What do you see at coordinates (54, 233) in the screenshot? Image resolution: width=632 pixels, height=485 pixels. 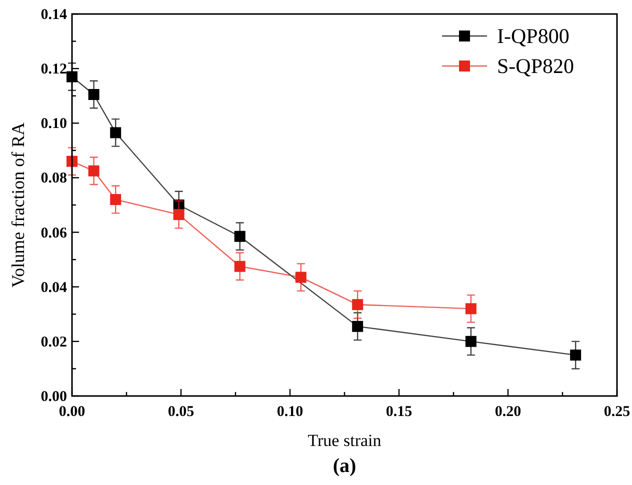 I see `y-tick-label: 0.06` at bounding box center [54, 233].